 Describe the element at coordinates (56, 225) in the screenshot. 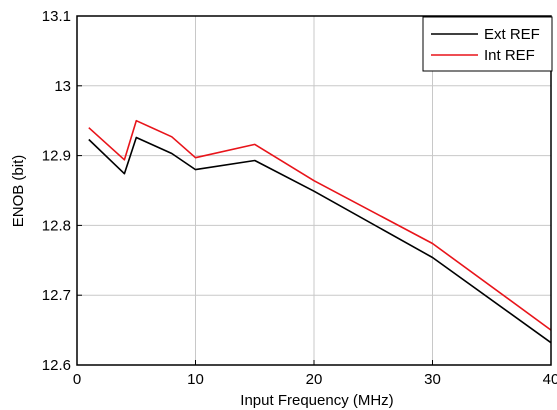

I see `y-tick-label-2: 12.8` at that location.